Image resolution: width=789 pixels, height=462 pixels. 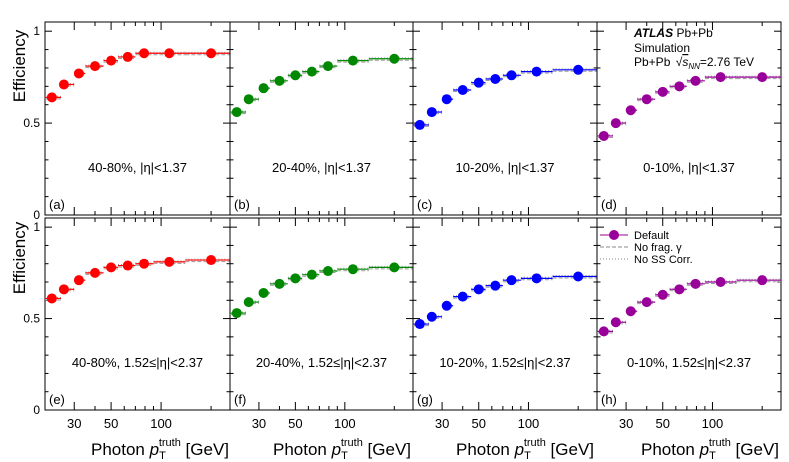 What do you see at coordinates (36, 227) in the screenshot?
I see `y-tick-label: 1` at bounding box center [36, 227].